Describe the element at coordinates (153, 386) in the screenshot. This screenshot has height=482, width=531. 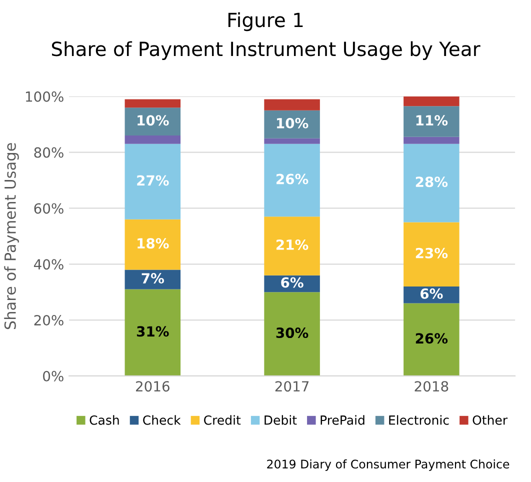
I see `x-tick-label: 2016` at that location.